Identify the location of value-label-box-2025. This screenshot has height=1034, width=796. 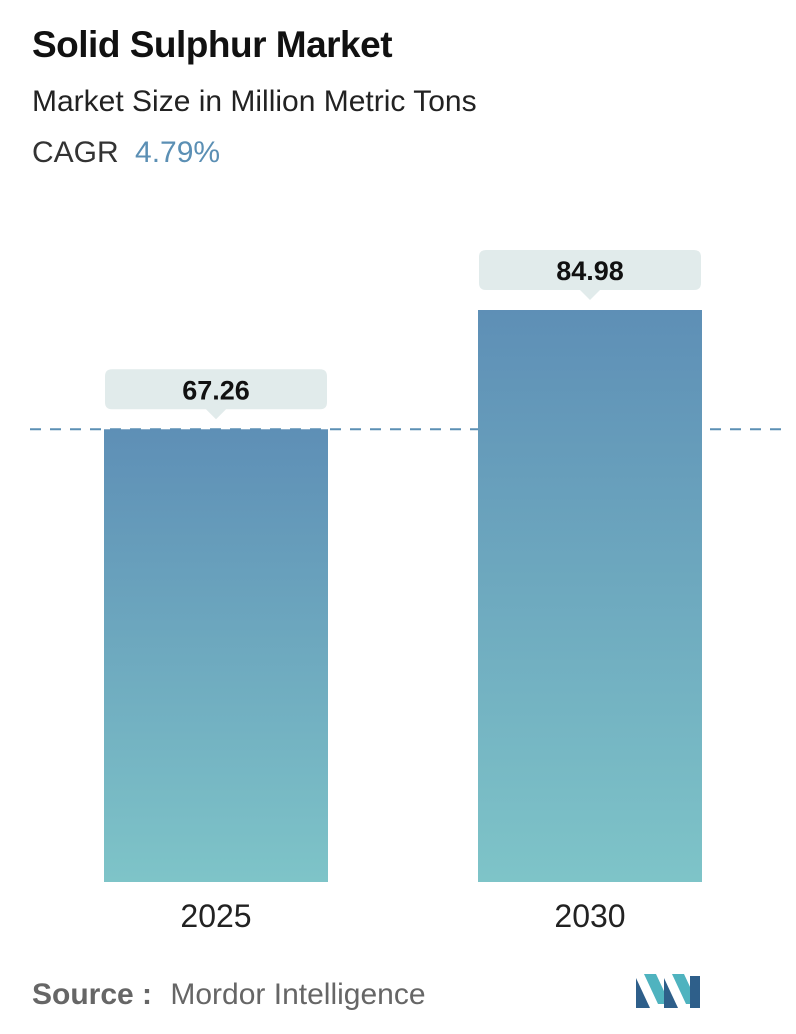
(216, 394).